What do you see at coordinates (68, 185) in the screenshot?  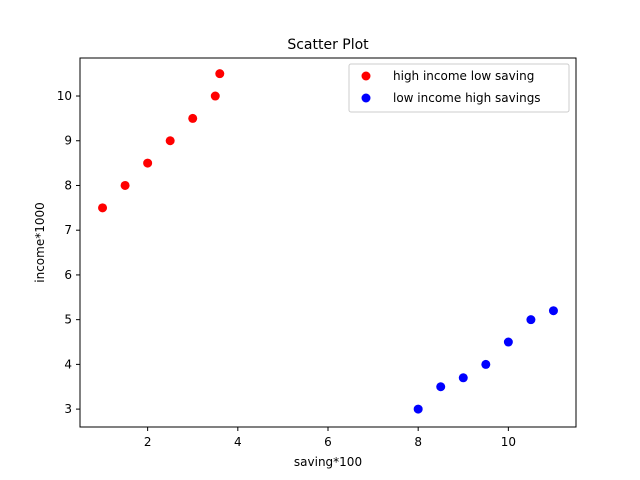 I see `y-tick-label: 8` at bounding box center [68, 185].